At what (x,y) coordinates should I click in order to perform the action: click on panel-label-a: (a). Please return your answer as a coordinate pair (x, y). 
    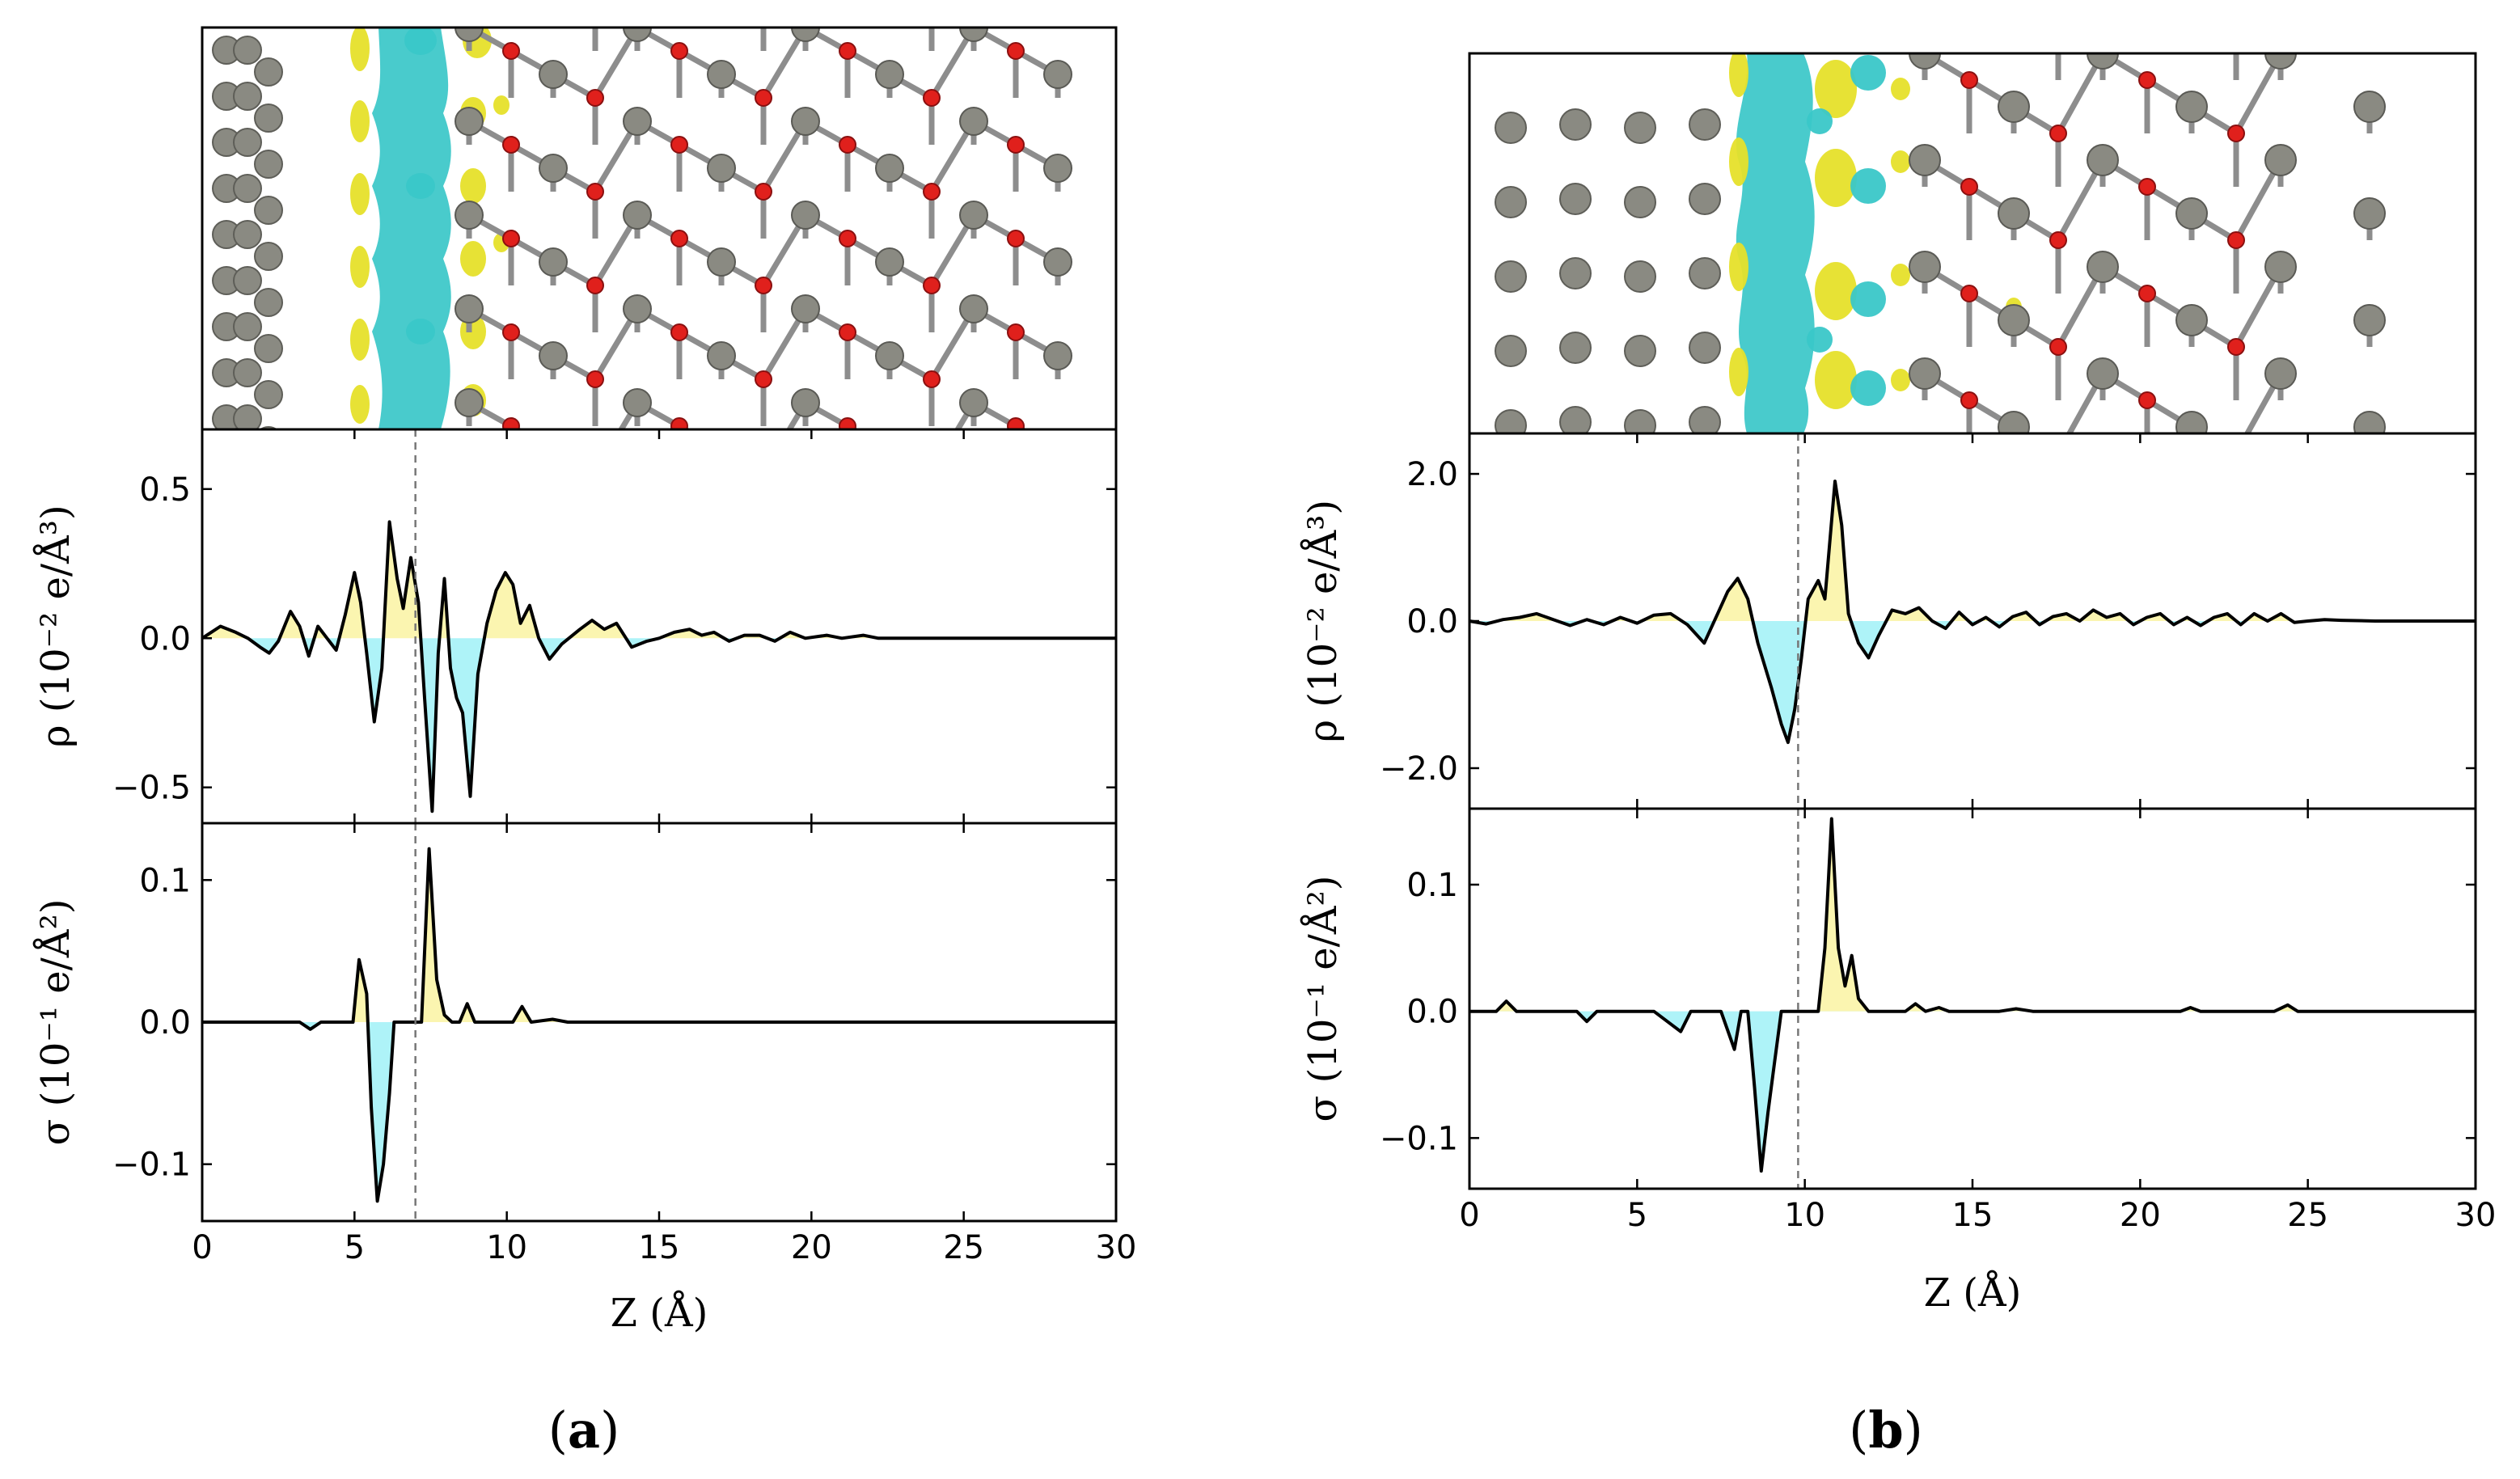
    Looking at the image, I should click on (584, 1430).